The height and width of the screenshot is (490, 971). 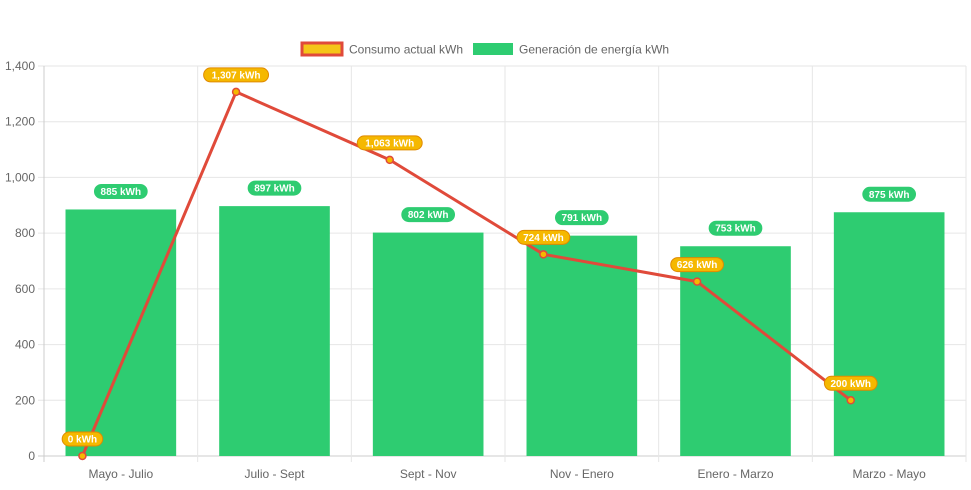 I want to click on bar-data-label: 753 kWh, so click(x=735, y=228).